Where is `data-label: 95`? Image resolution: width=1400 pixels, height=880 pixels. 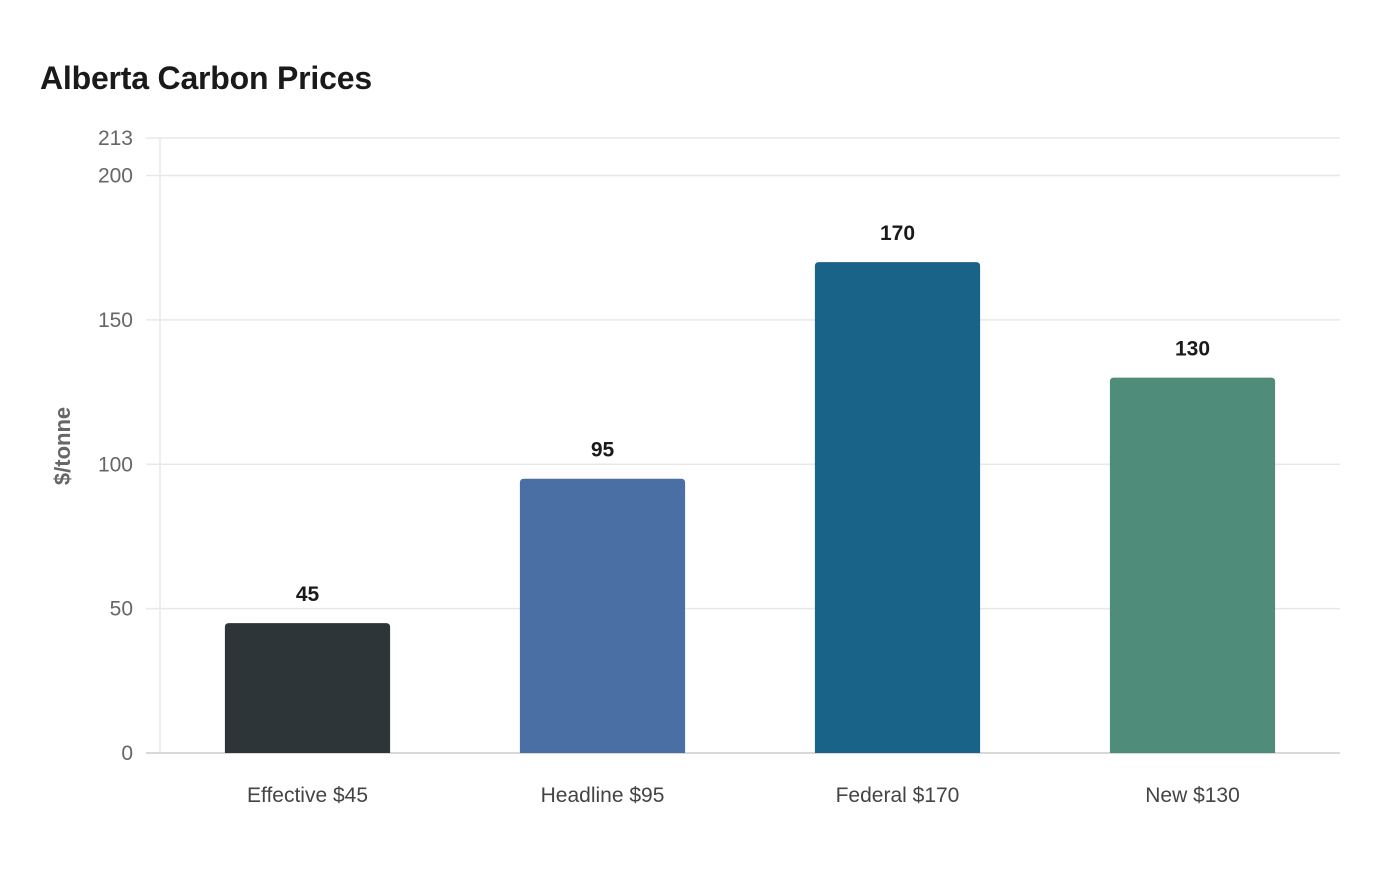
data-label: 95 is located at coordinates (603, 450).